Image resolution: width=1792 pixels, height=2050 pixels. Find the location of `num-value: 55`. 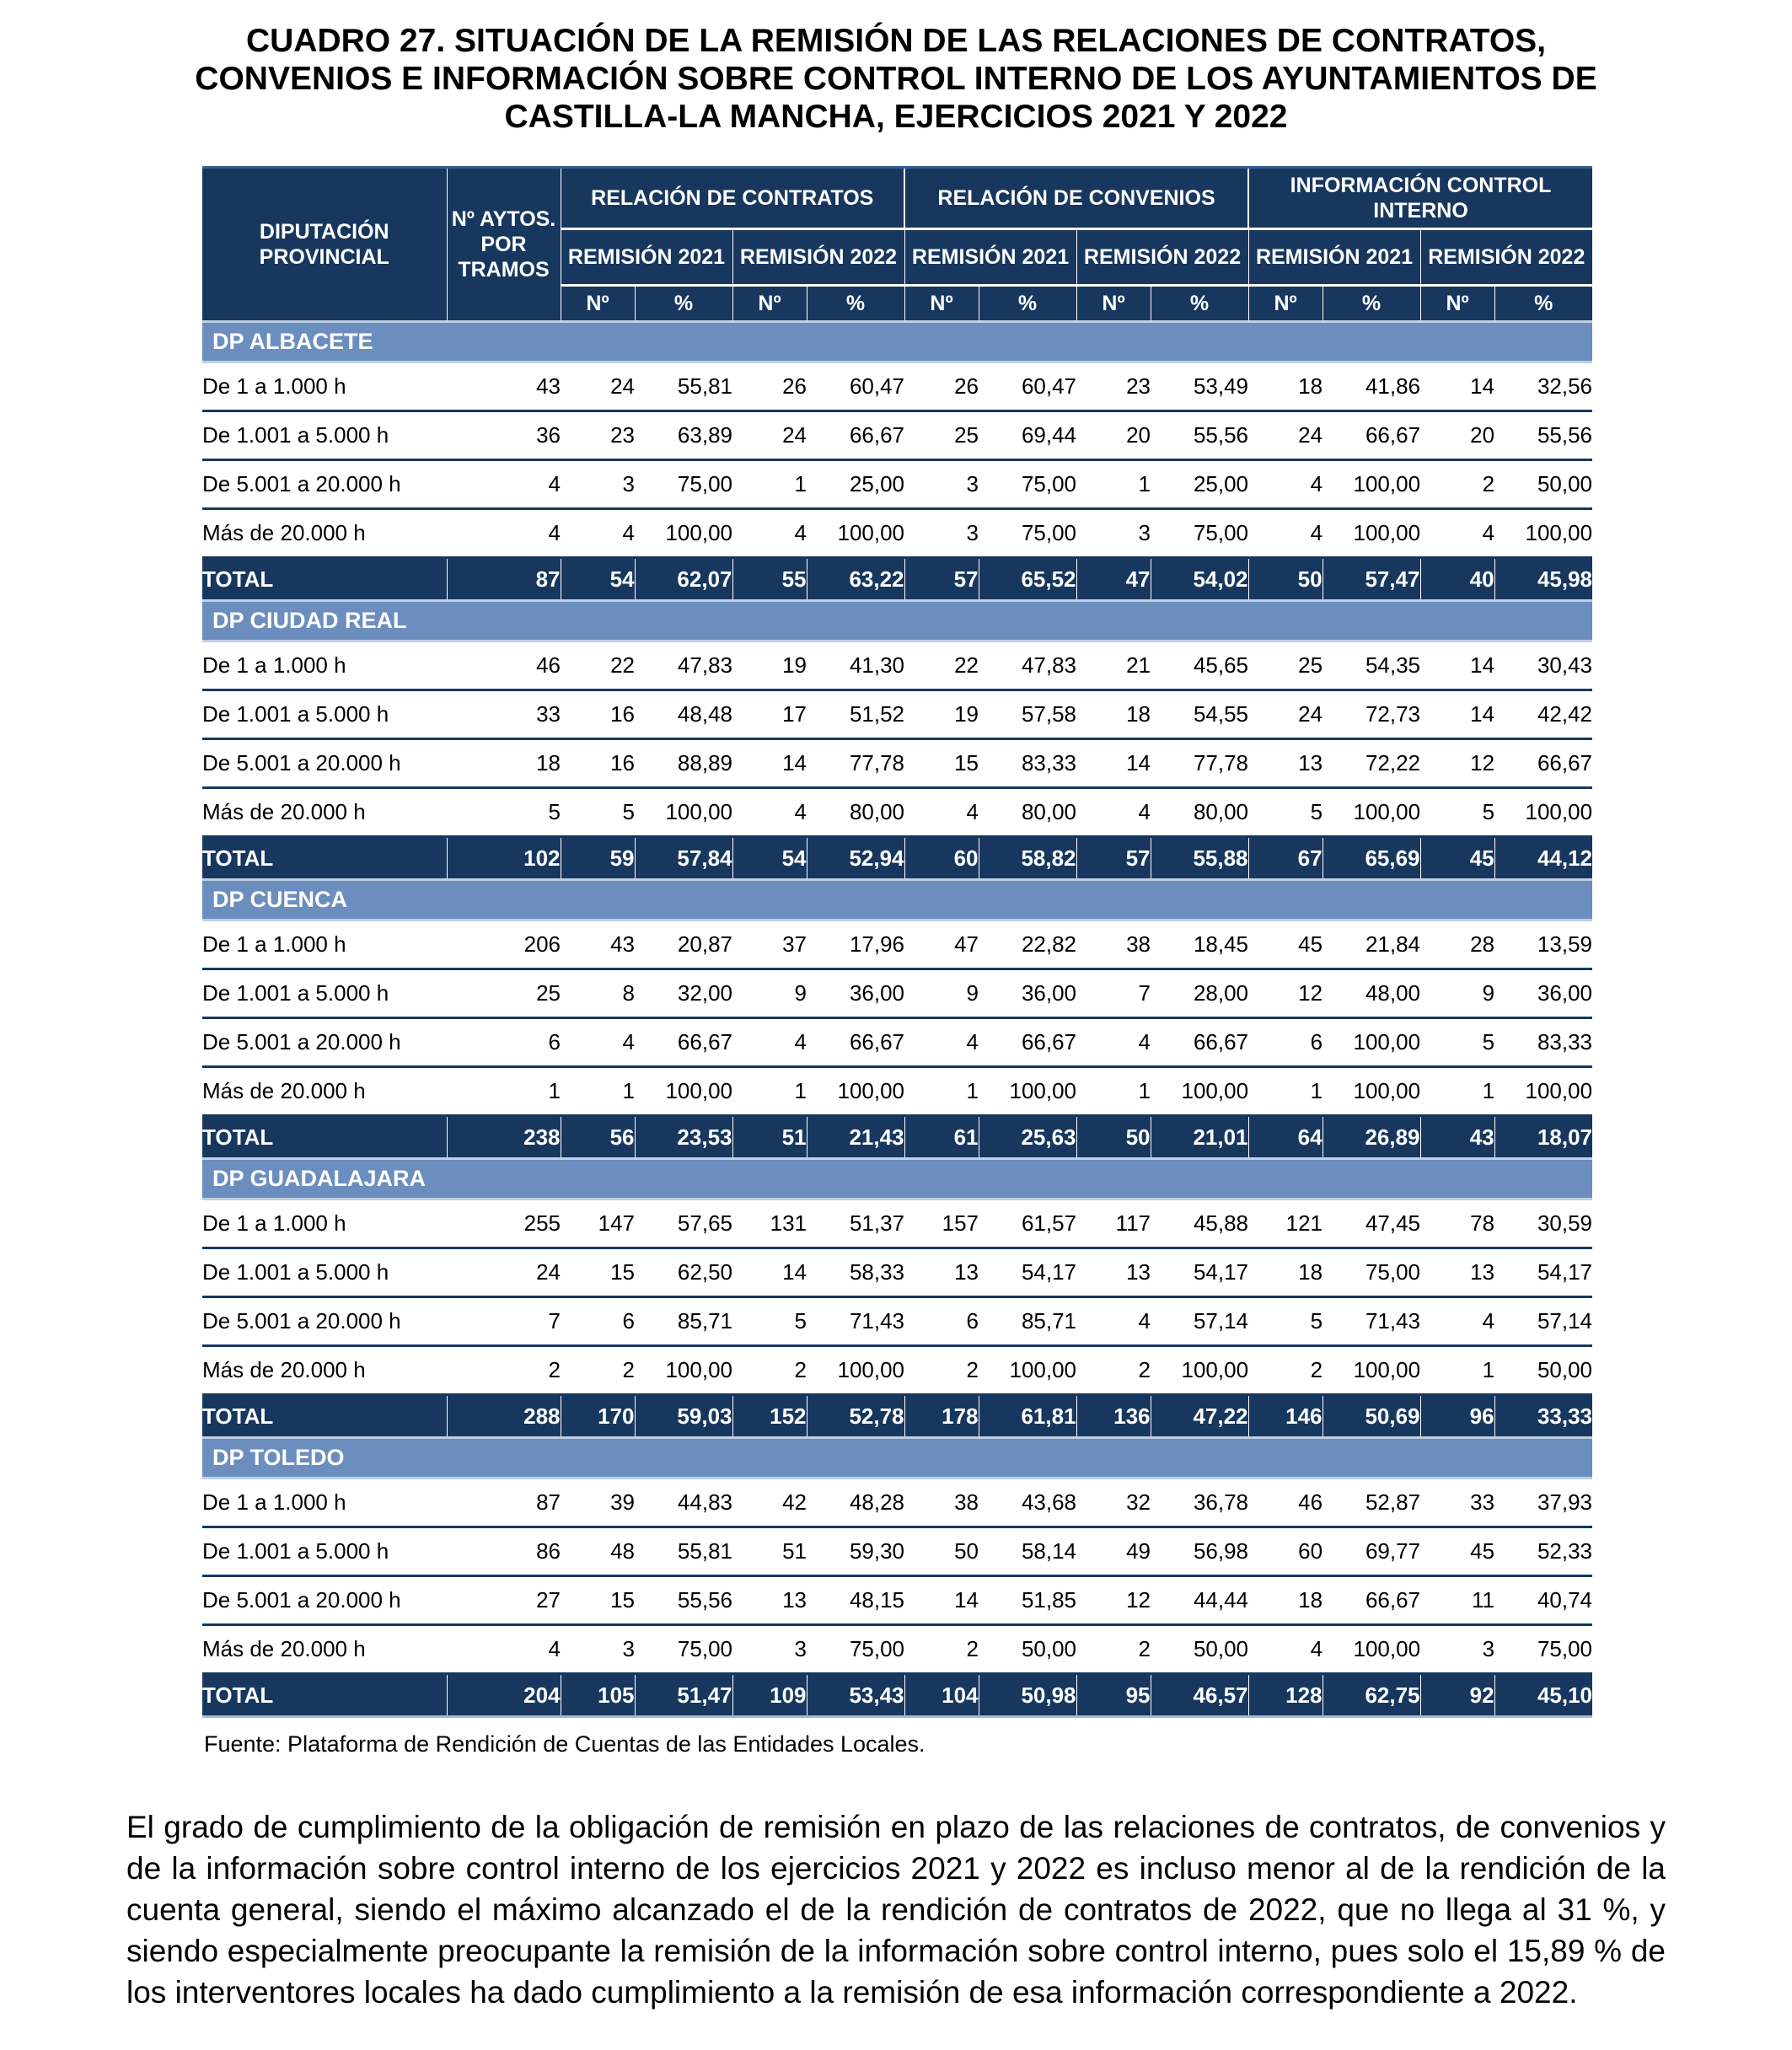

num-value: 55 is located at coordinates (770, 579).